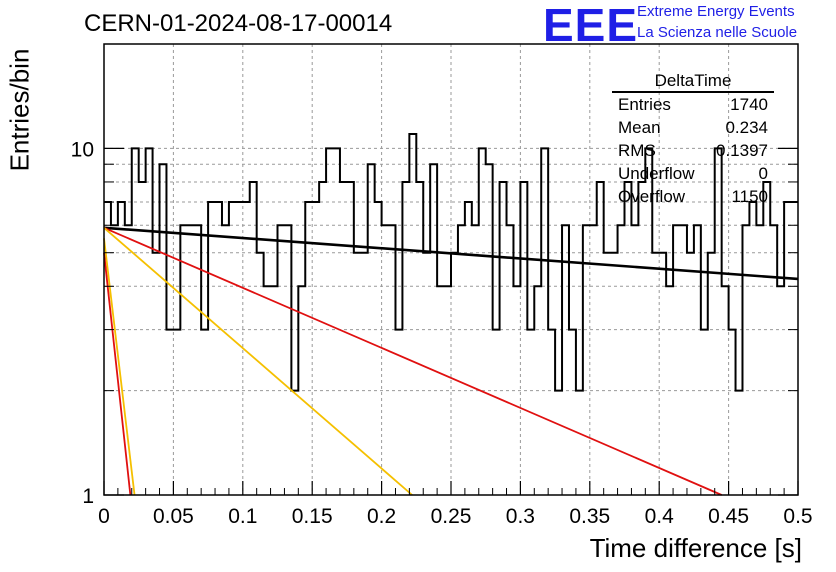  I want to click on stats-value: 1150, so click(749, 196).